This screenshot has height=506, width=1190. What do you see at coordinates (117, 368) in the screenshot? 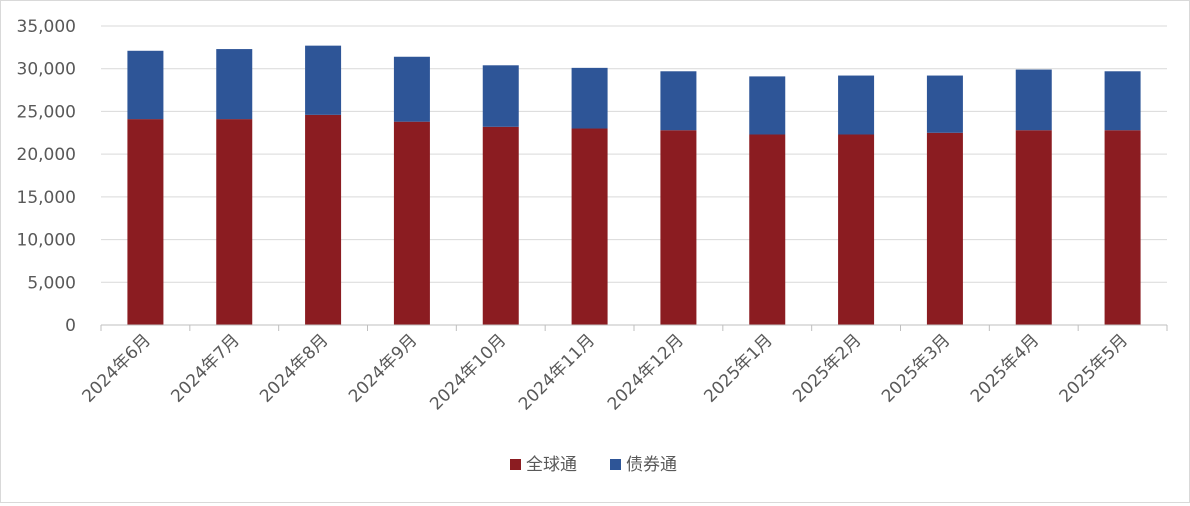
I see `x-tick-label: 2024年6月` at bounding box center [117, 368].